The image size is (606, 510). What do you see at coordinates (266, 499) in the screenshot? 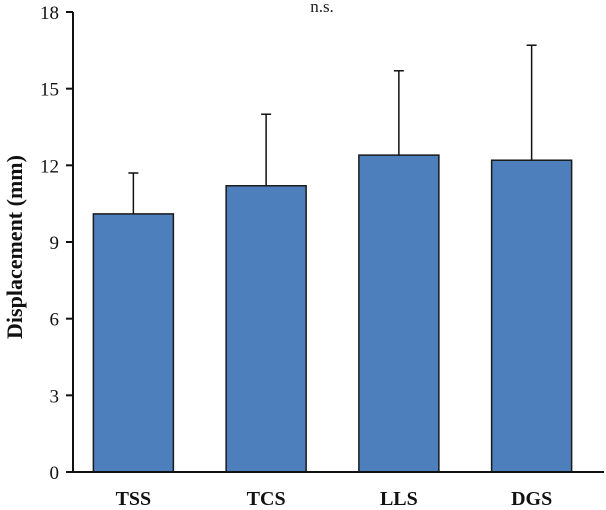
I see `x-category-label: TCS` at bounding box center [266, 499].